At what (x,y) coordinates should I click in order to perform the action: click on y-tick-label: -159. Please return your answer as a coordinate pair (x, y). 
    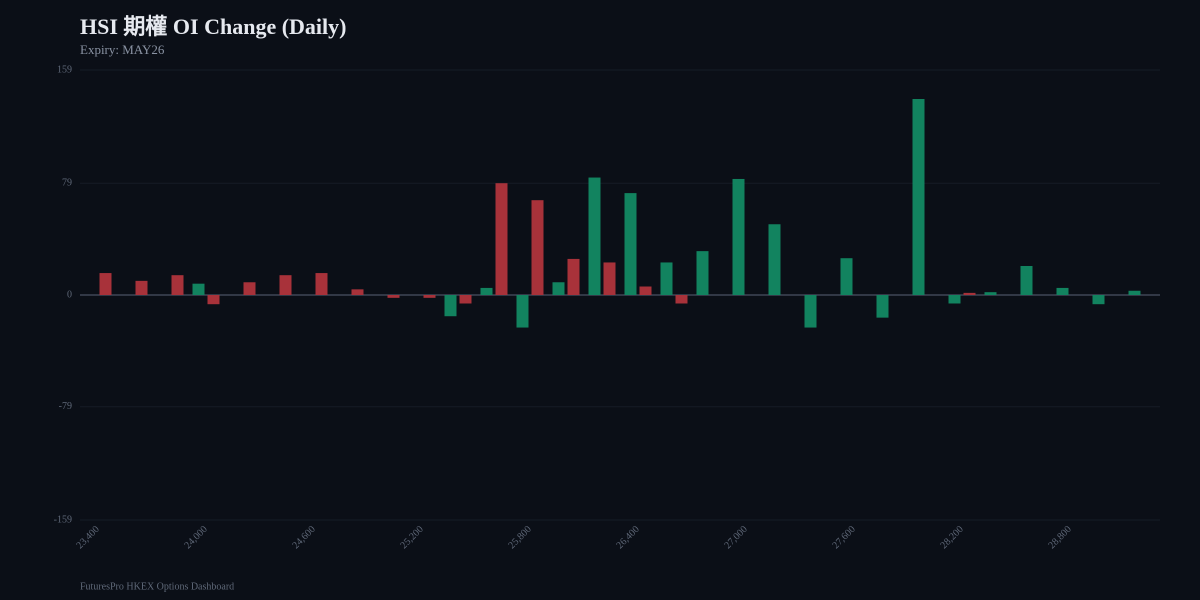
    Looking at the image, I should click on (63, 519).